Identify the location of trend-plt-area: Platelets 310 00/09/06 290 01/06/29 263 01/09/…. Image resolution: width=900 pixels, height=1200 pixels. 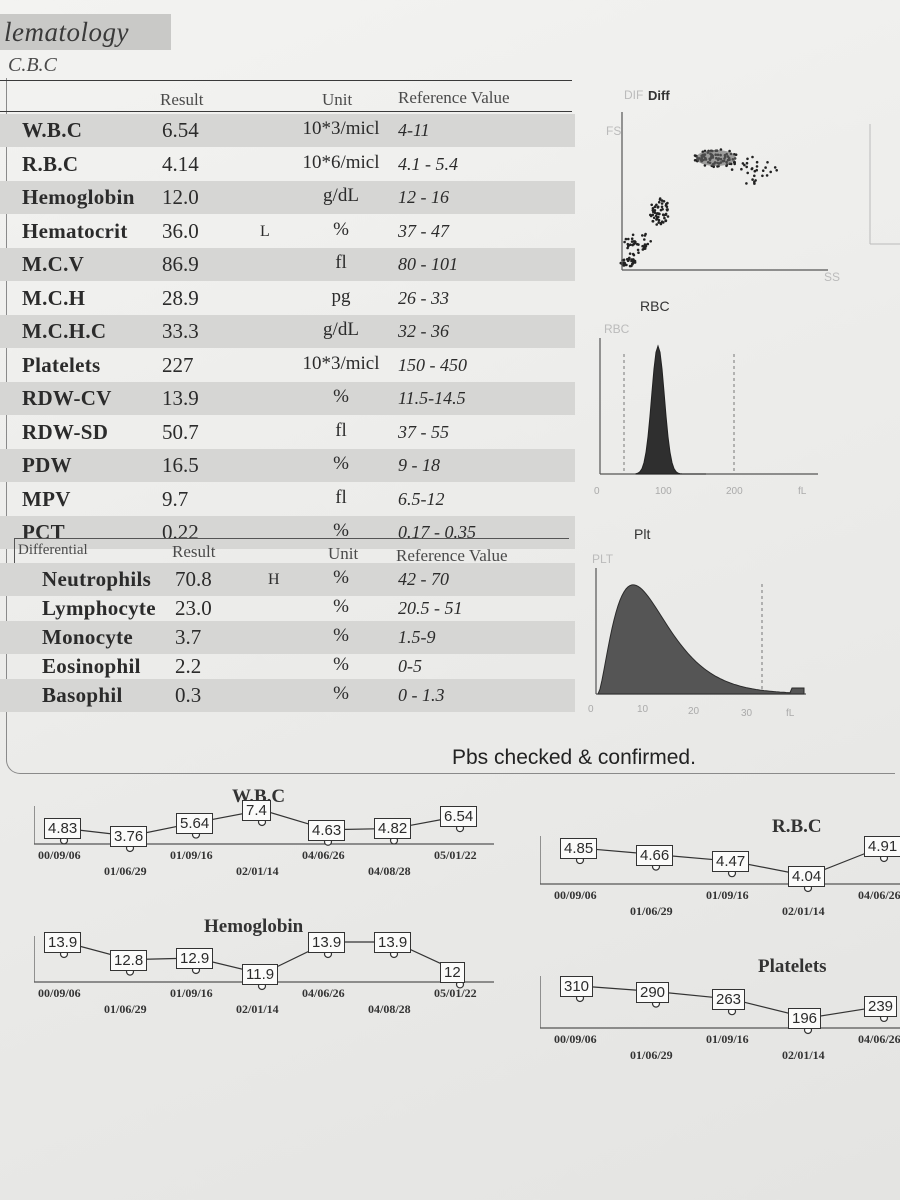
(720, 1019).